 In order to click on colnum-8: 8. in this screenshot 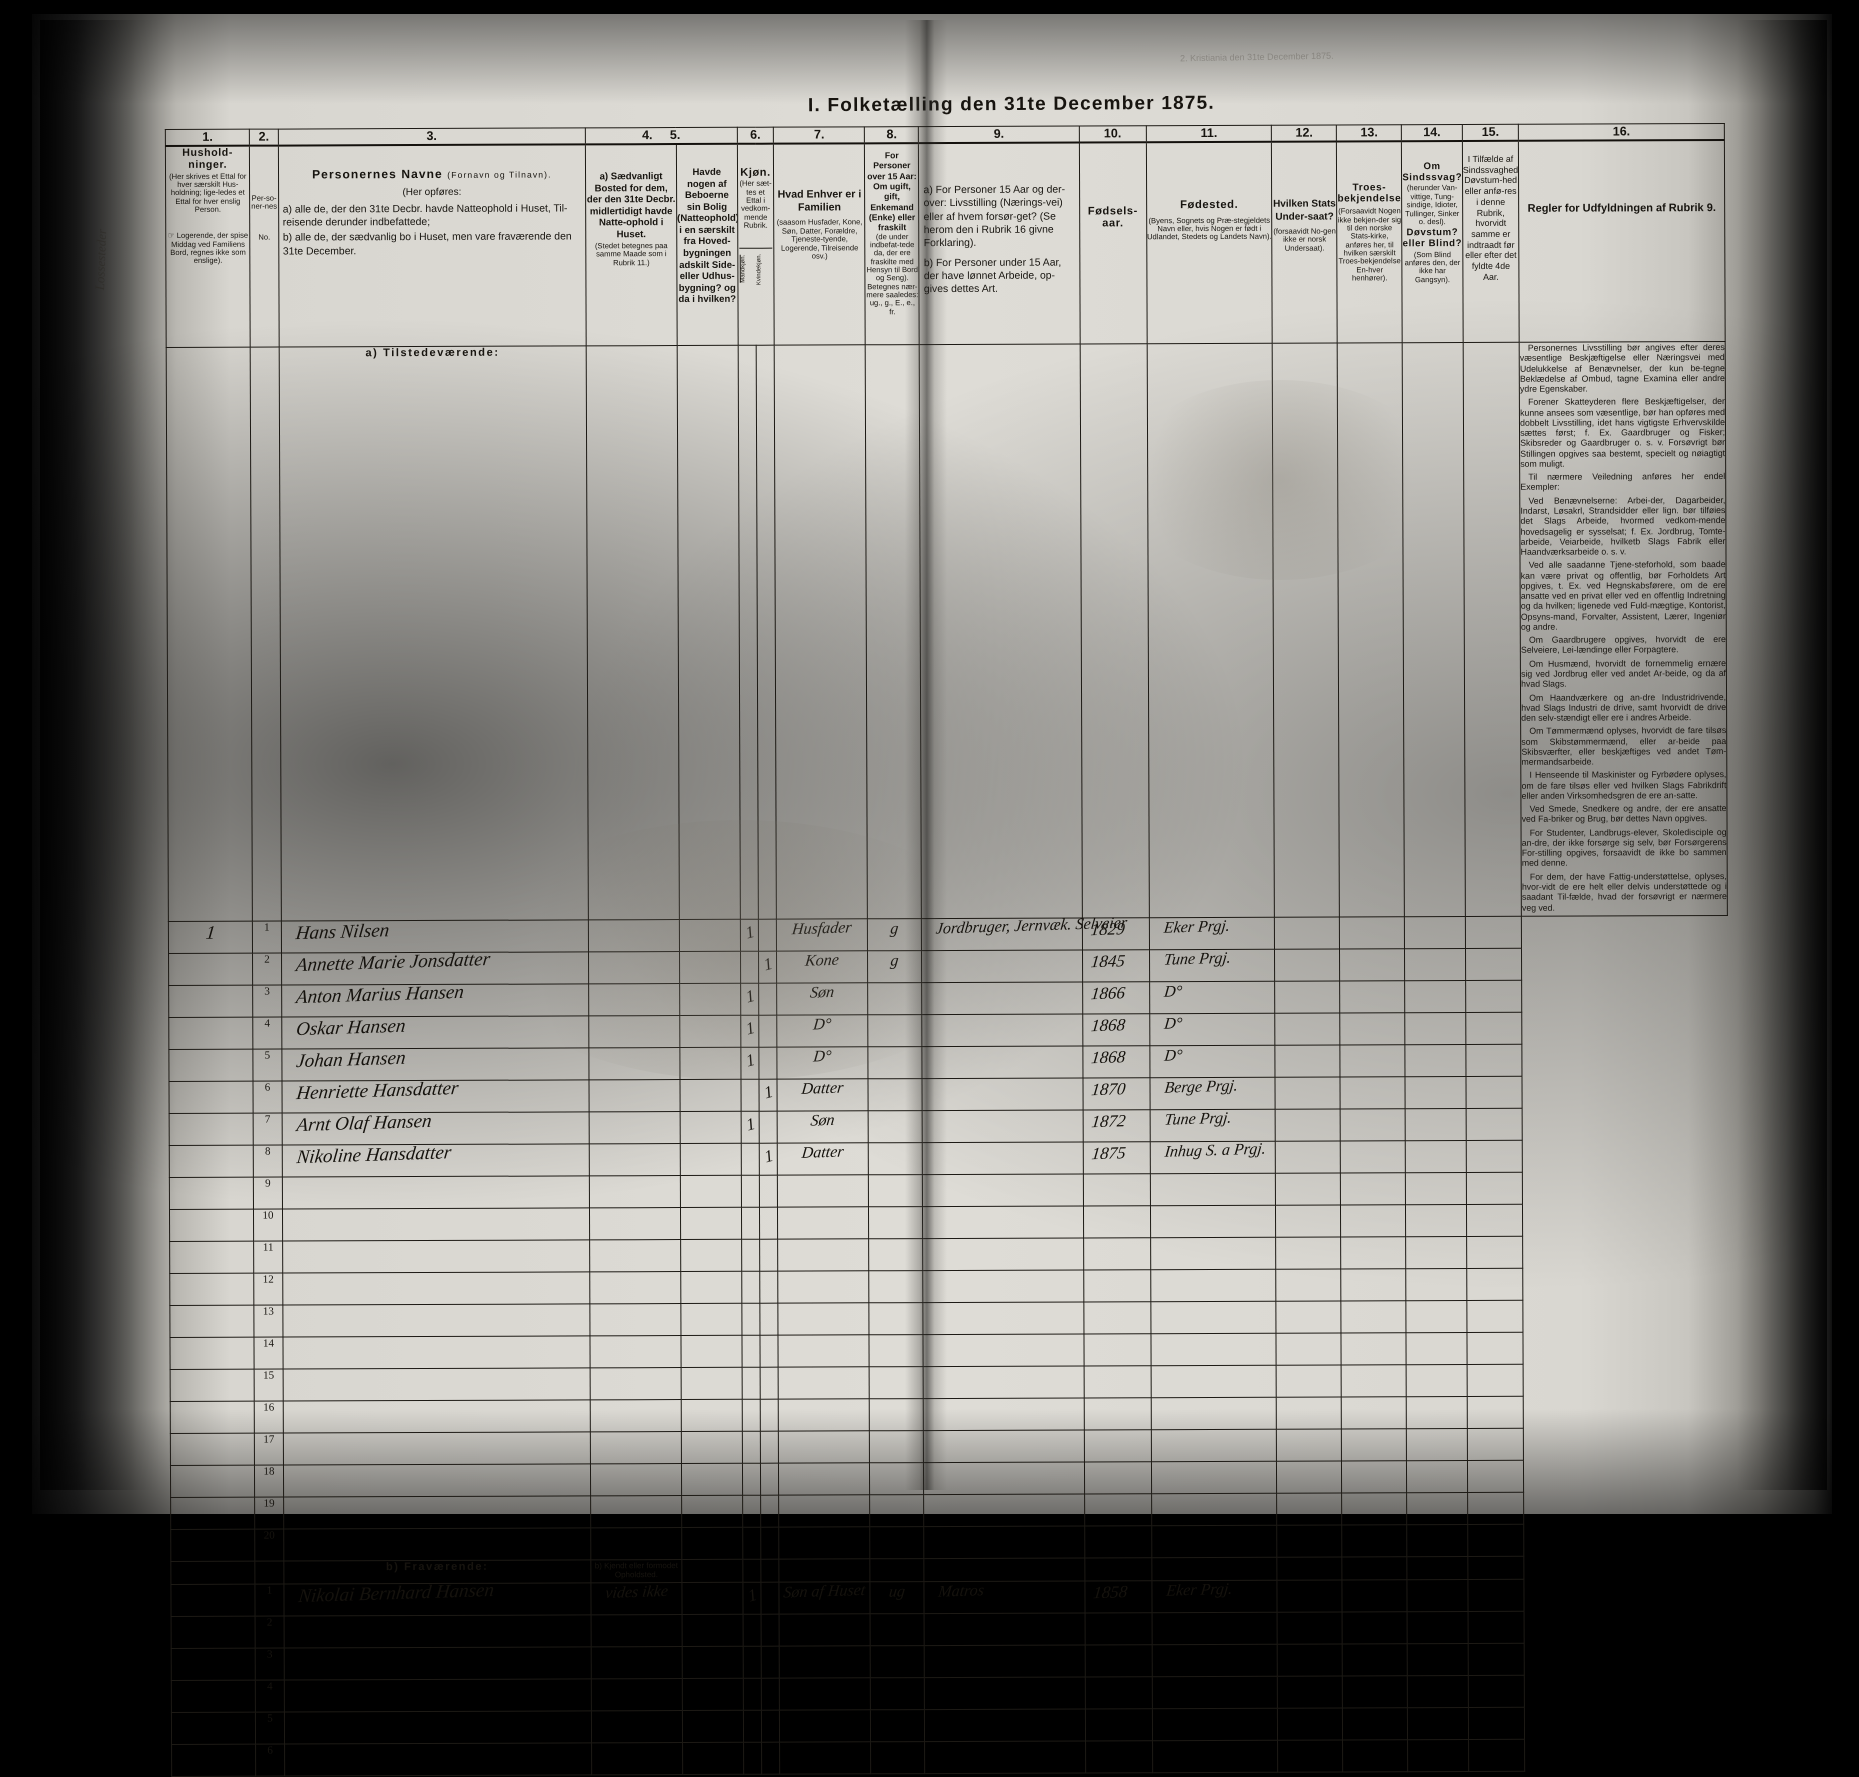, I will do `click(891, 135)`.